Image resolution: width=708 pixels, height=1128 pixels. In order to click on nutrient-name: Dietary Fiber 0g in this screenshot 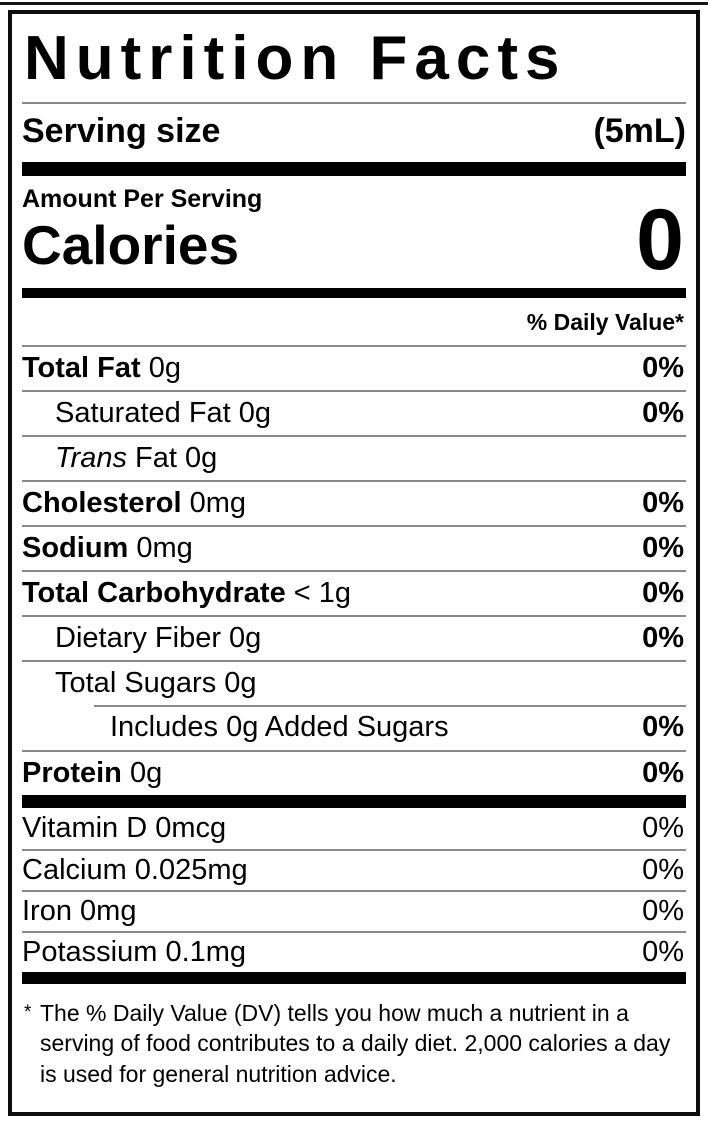, I will do `click(158, 637)`.